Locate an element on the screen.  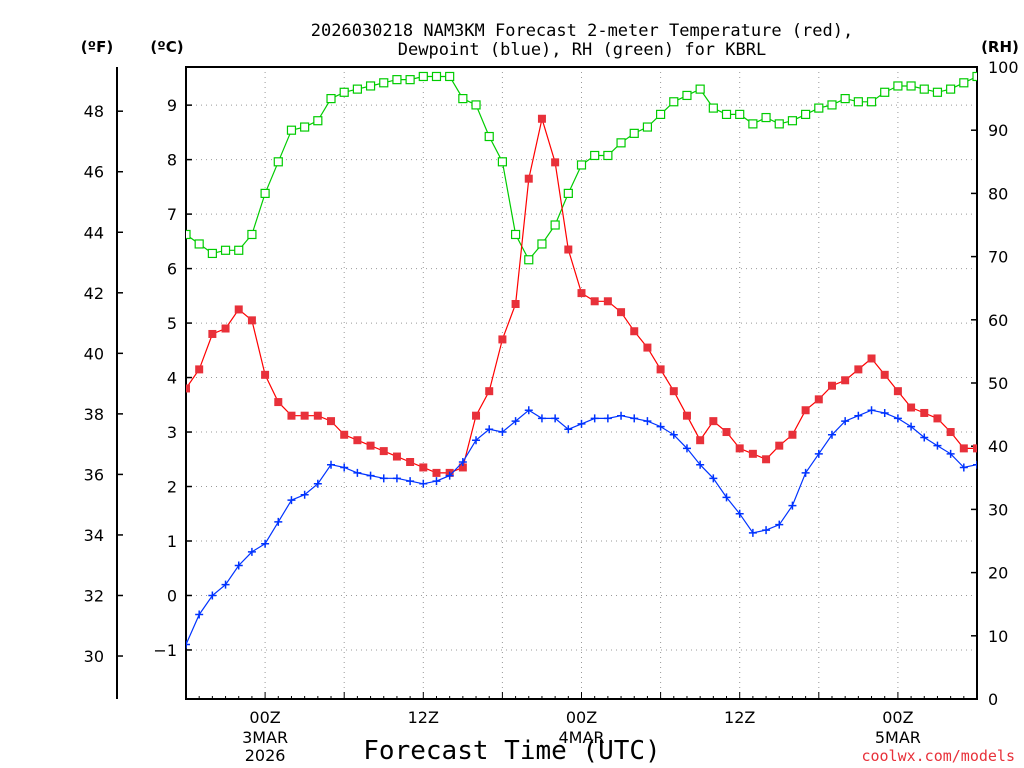
tick-label-rh: 70 is located at coordinates (998, 257).